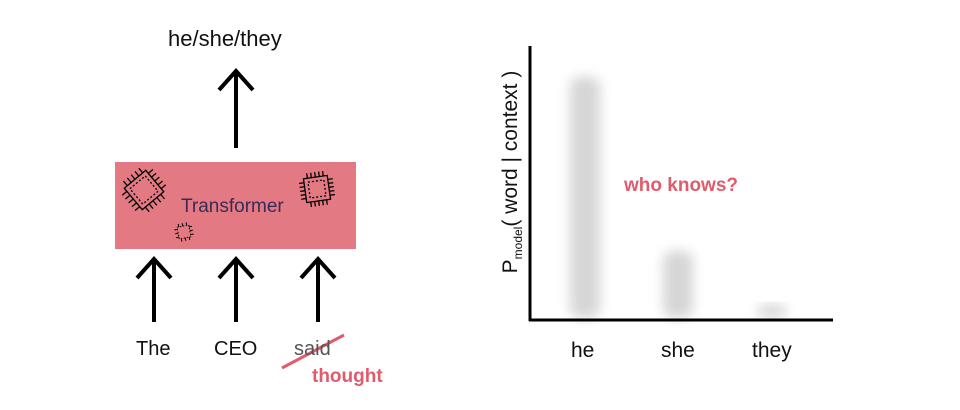 This screenshot has width=960, height=410. Describe the element at coordinates (772, 311) in the screenshot. I see `bar-they` at that location.